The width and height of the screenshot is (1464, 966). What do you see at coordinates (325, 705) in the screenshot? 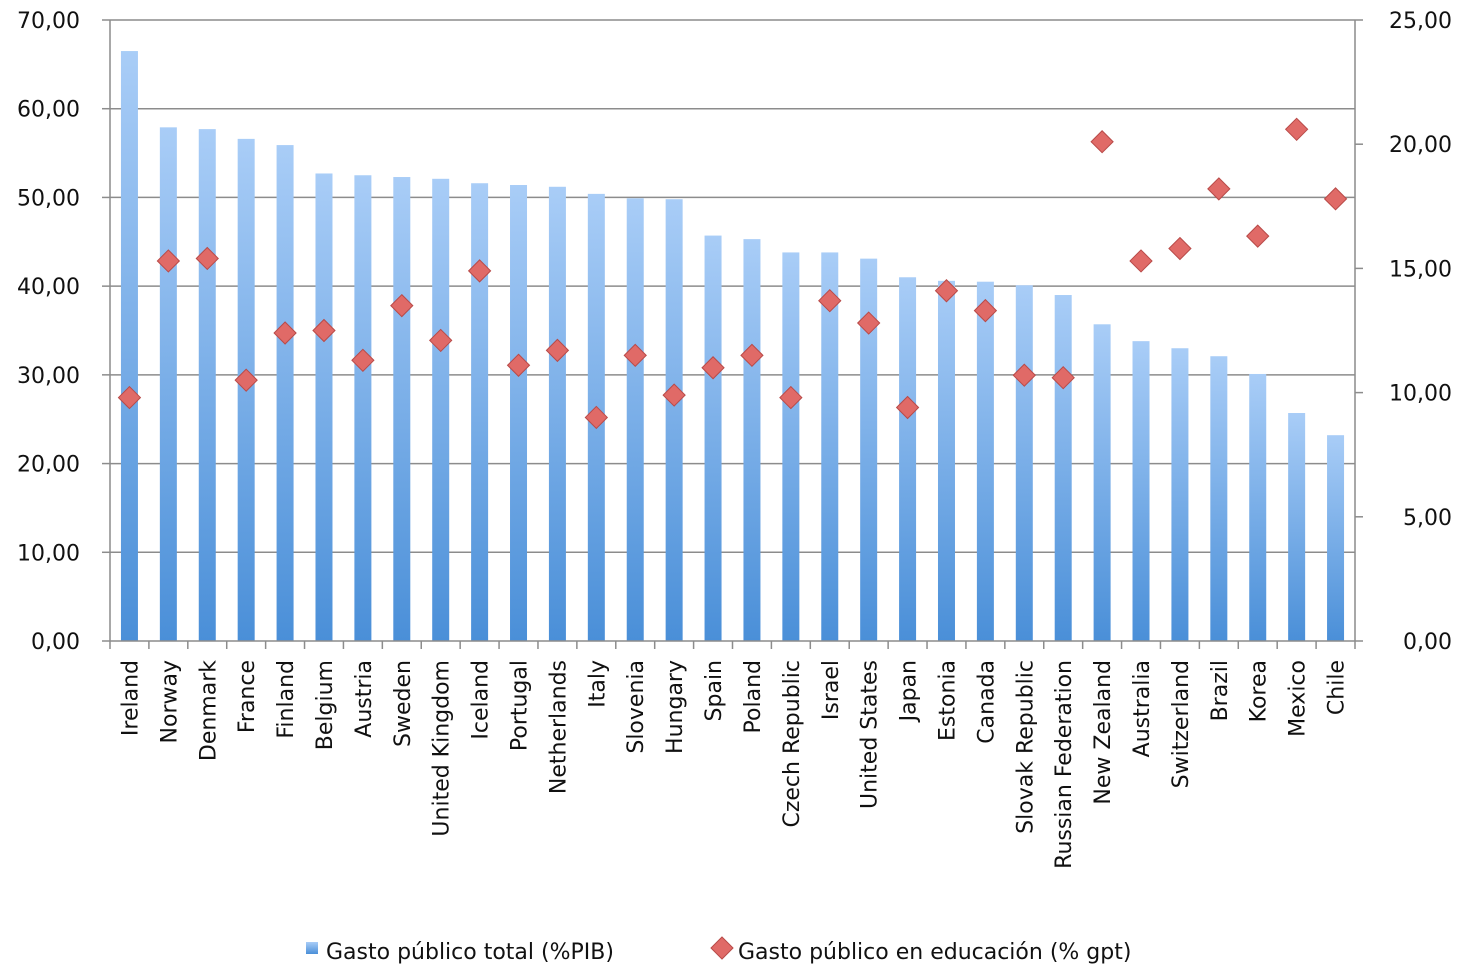
I see `category-label: Belgium` at bounding box center [325, 705].